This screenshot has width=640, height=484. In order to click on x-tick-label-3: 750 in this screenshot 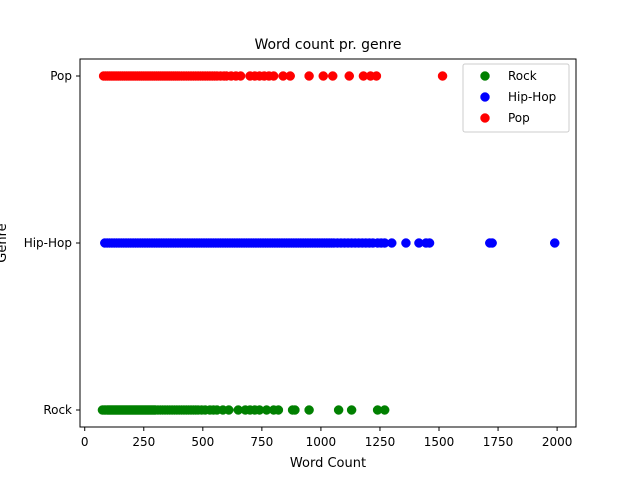, I will do `click(261, 442)`.